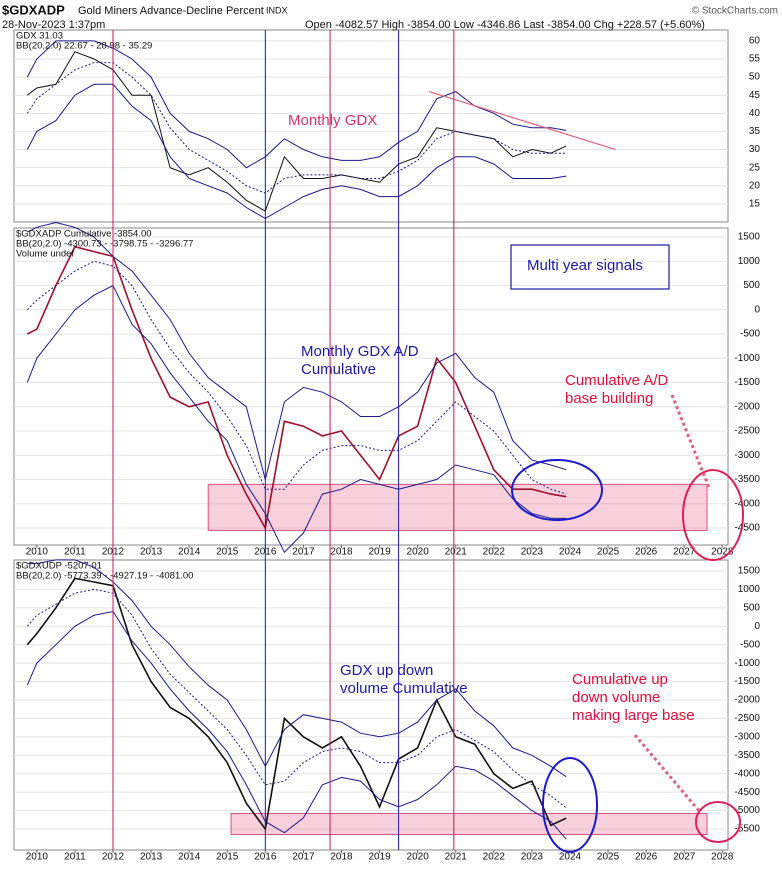  What do you see at coordinates (53, 25) in the screenshot?
I see `date: 28-Nov-2023 1:37pm` at bounding box center [53, 25].